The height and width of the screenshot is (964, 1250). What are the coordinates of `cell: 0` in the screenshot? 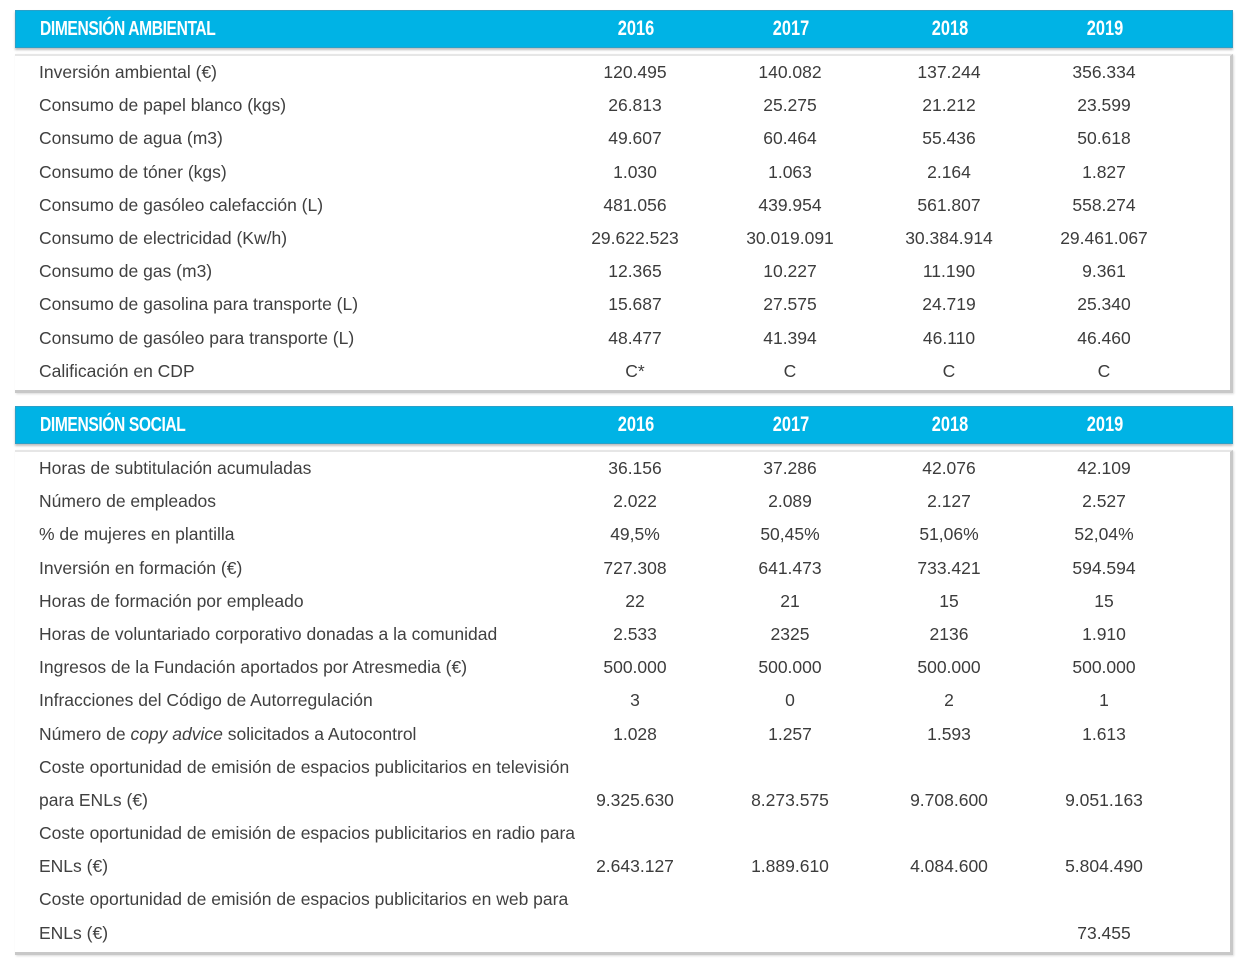 It's located at (790, 700).